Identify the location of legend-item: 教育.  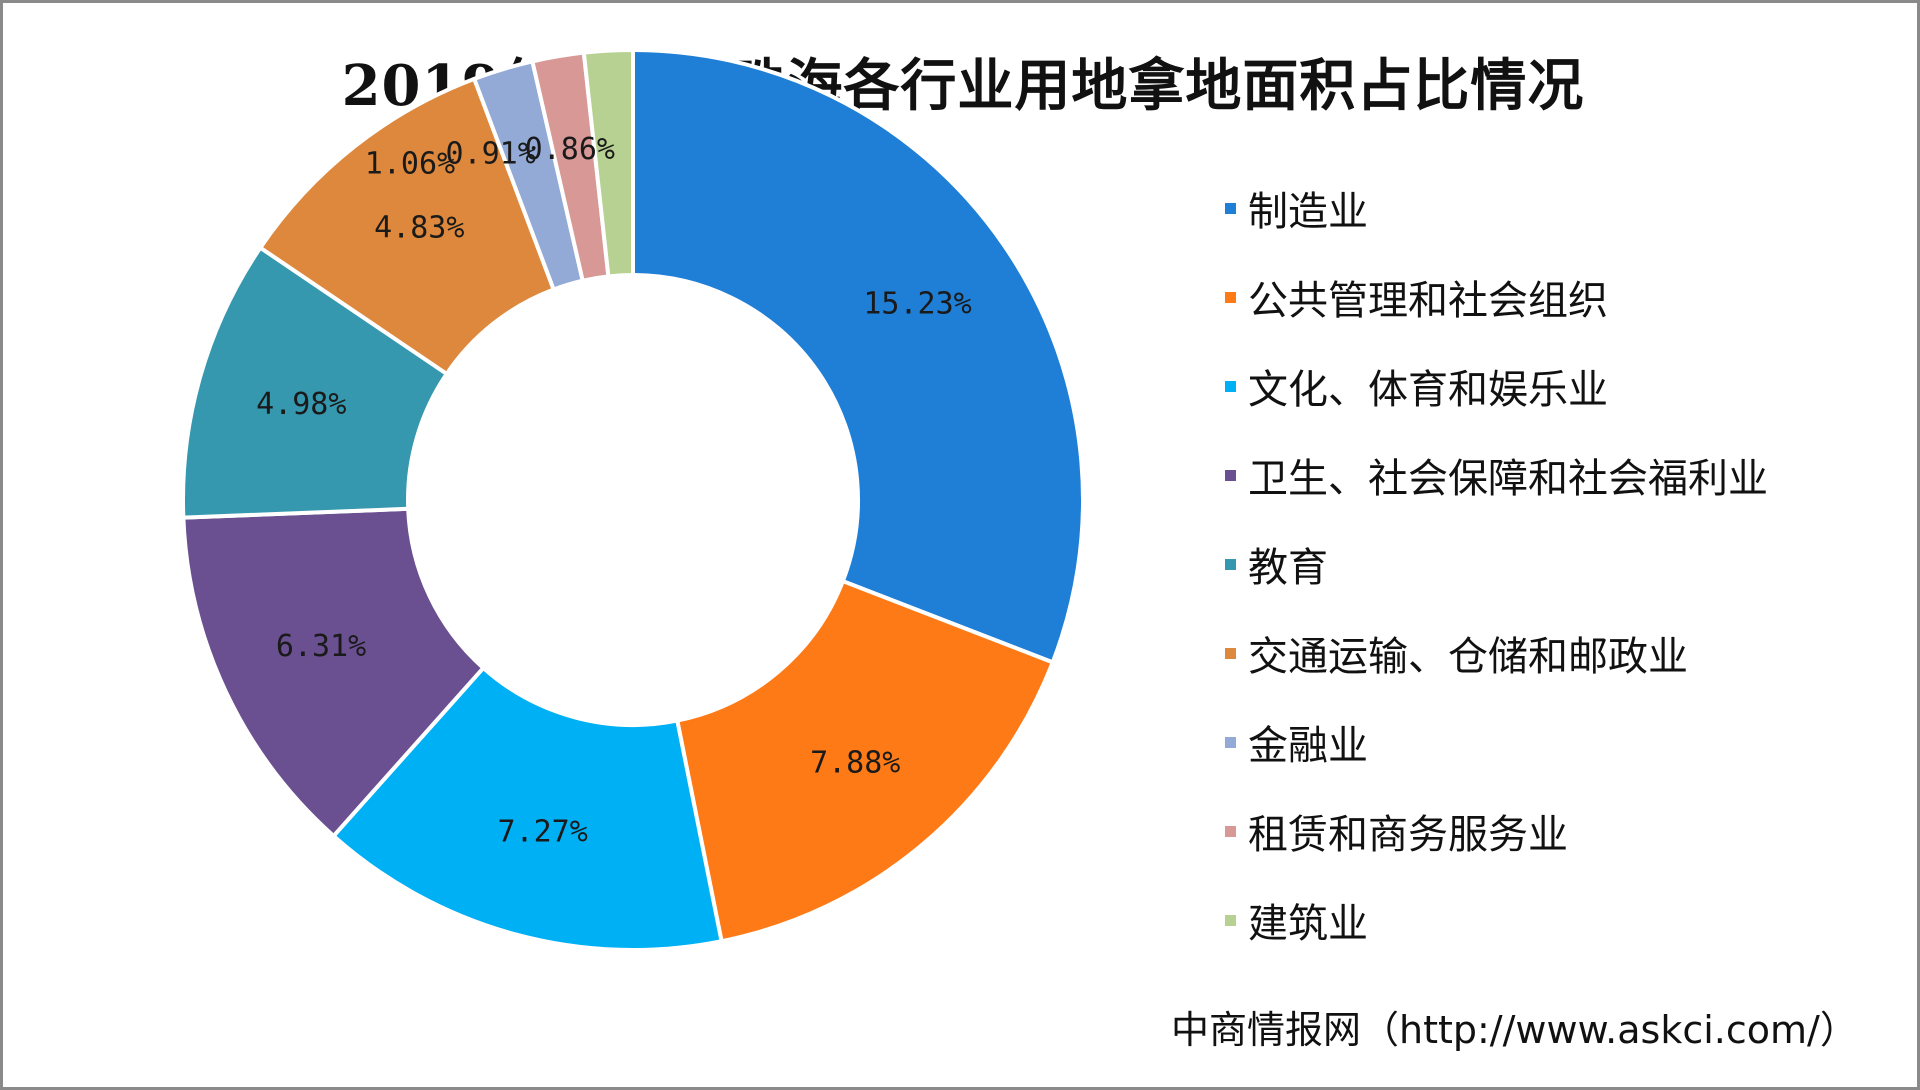
(1276, 564).